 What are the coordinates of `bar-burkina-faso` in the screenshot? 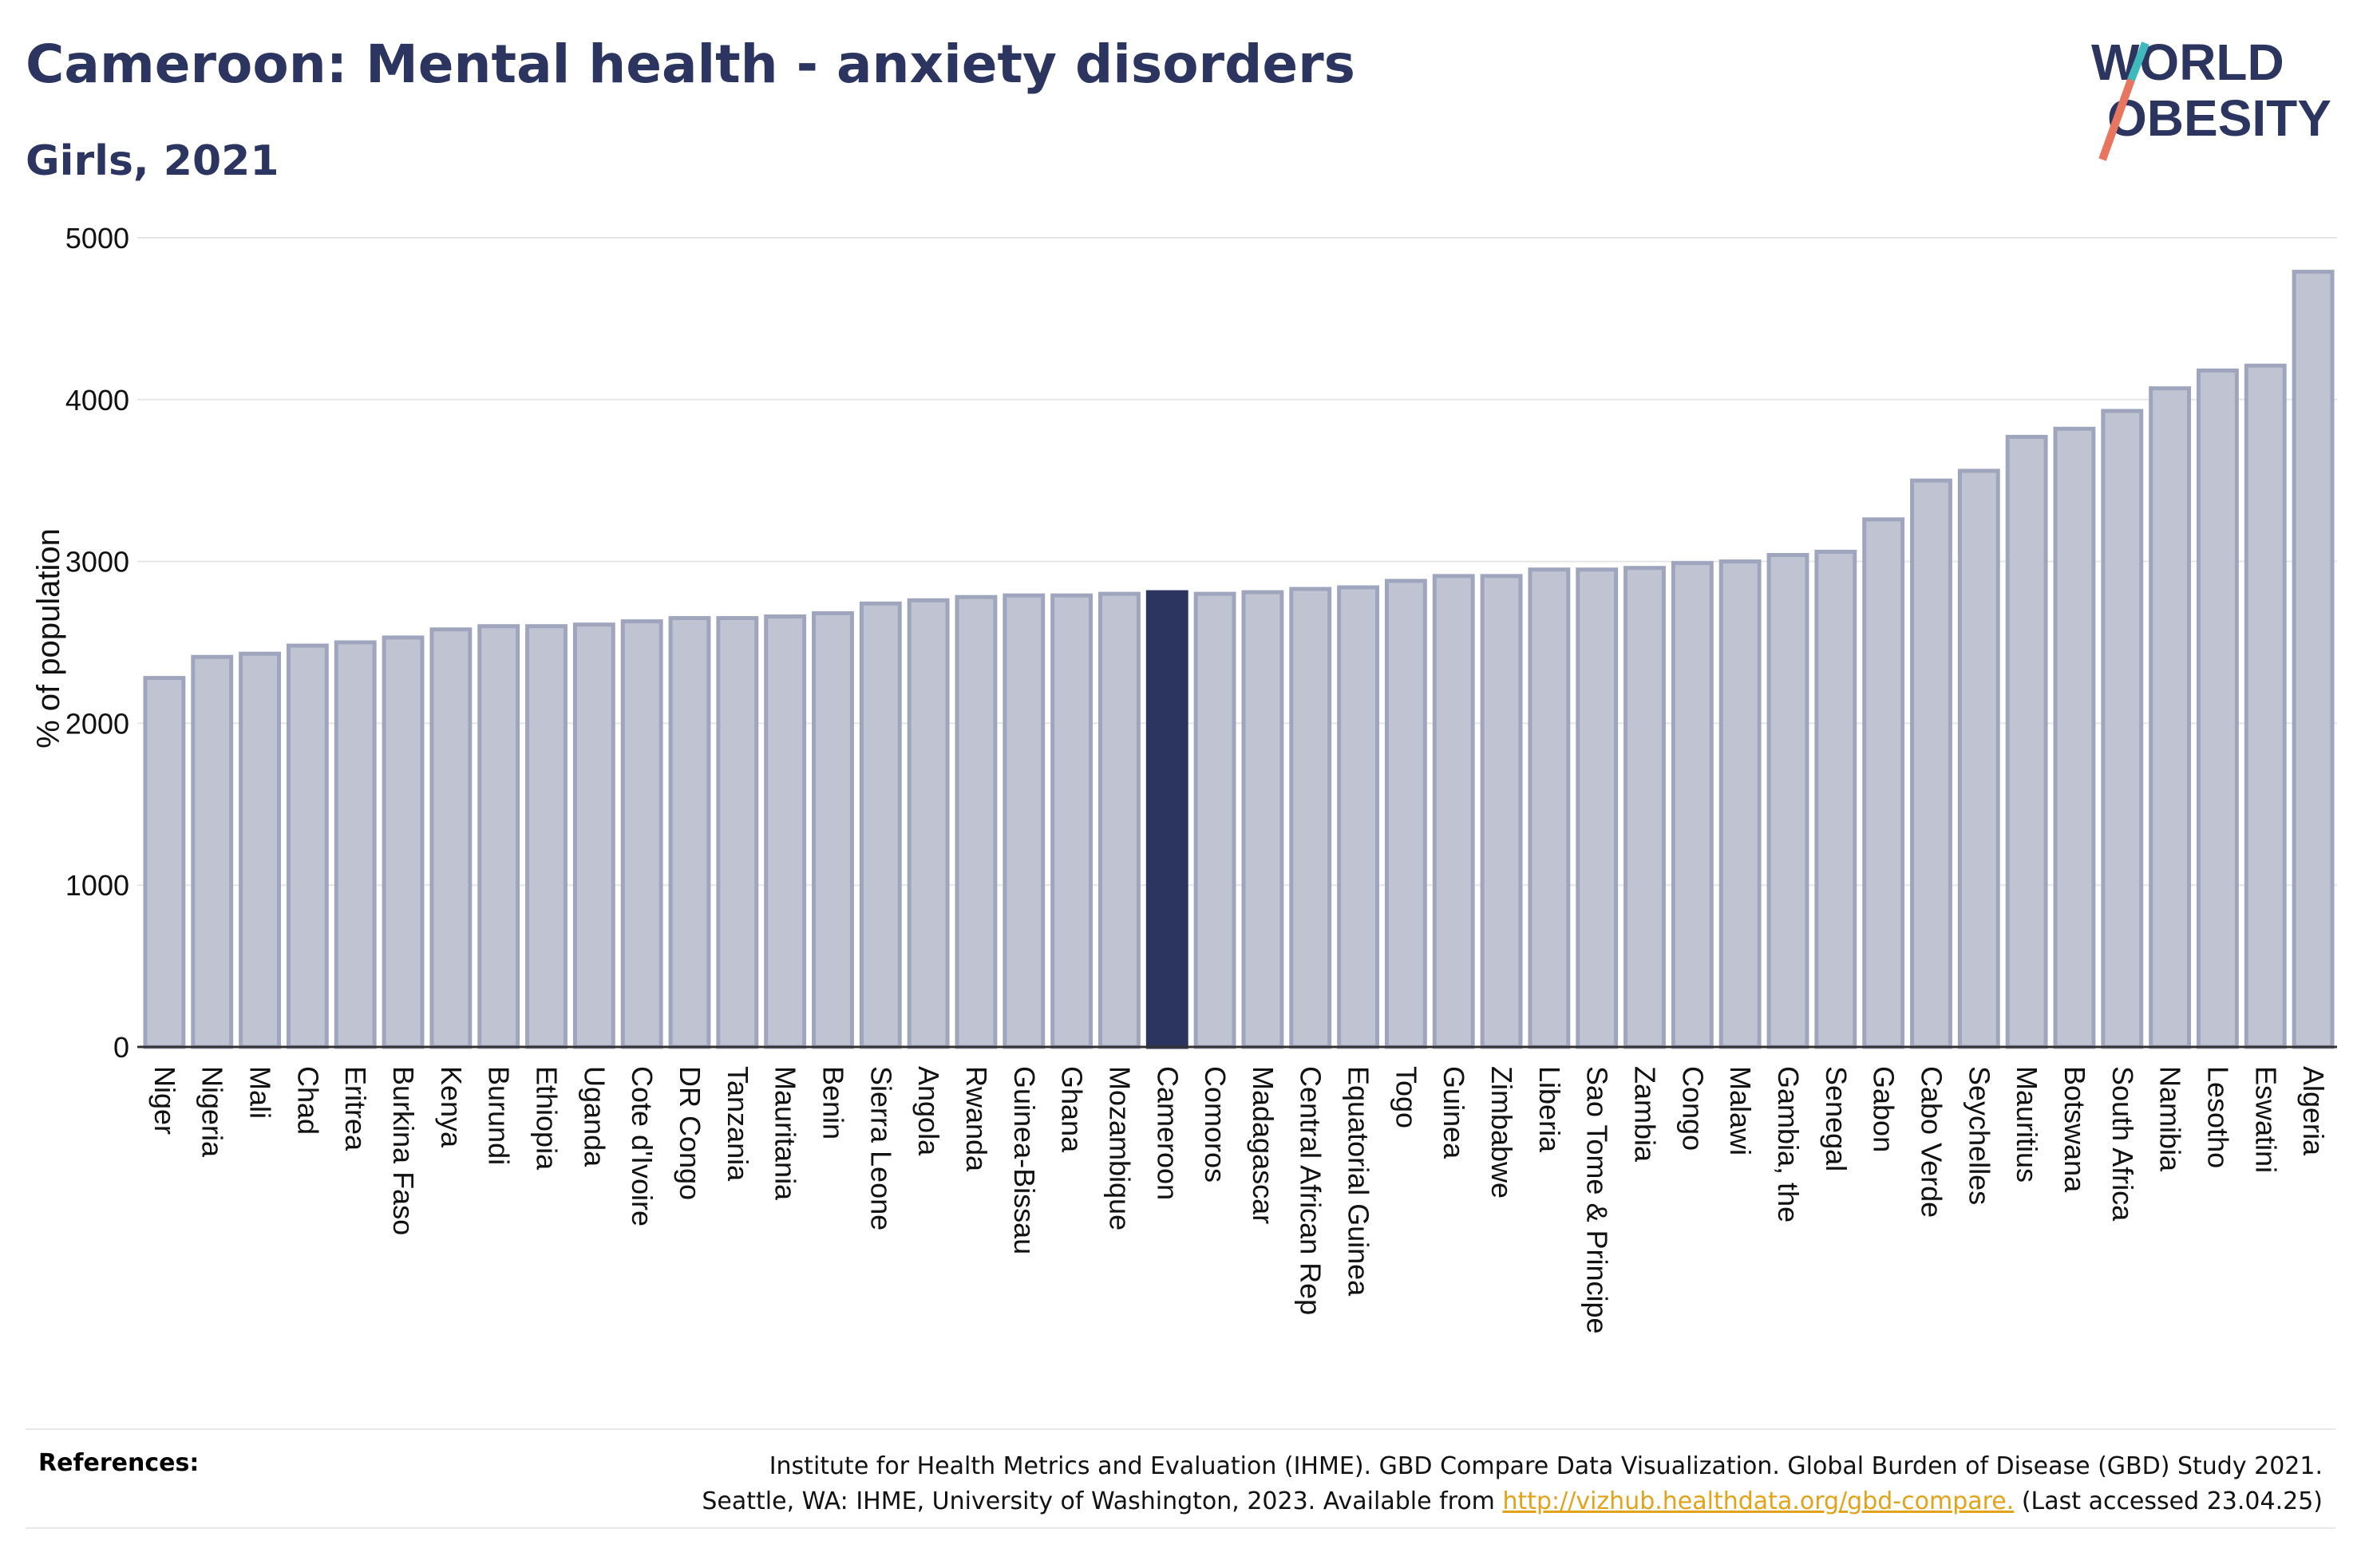 It's located at (403, 842).